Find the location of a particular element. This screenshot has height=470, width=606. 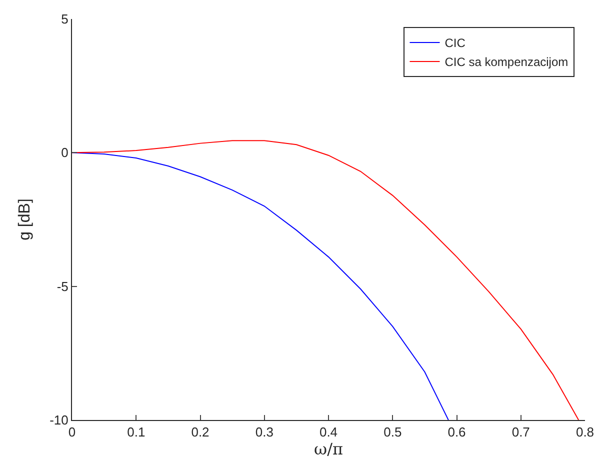

y-axis-title: g [dB] is located at coordinates (25, 219).